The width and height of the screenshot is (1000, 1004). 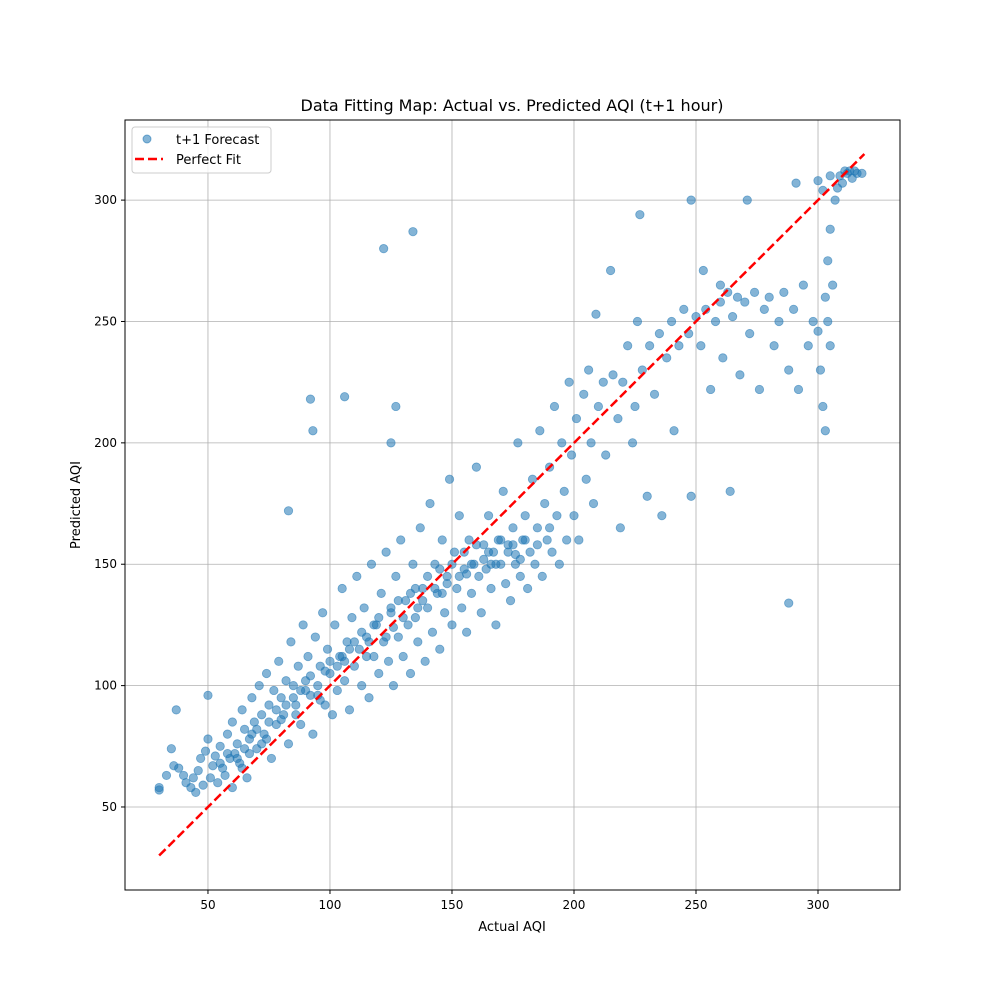 I want to click on y-tick-label: 150, so click(x=105, y=564).